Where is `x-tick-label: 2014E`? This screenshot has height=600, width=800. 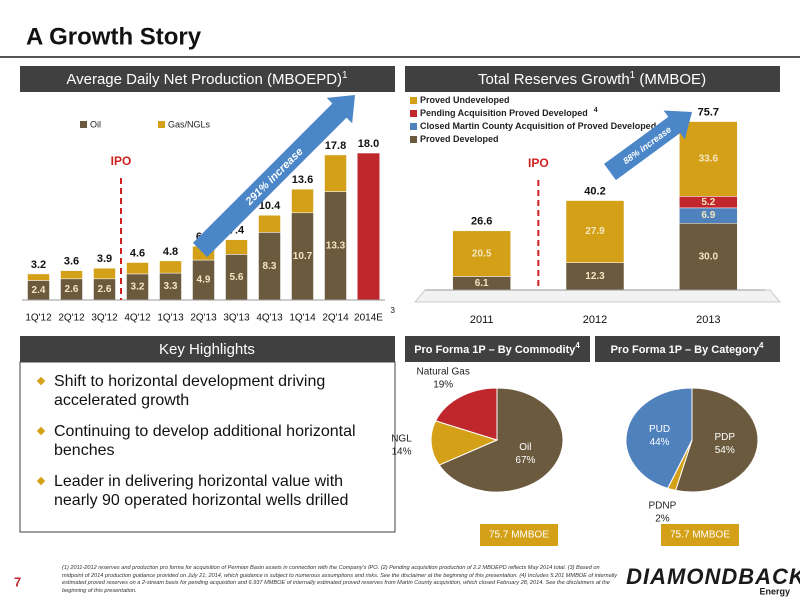 x-tick-label: 2014E is located at coordinates (368, 318).